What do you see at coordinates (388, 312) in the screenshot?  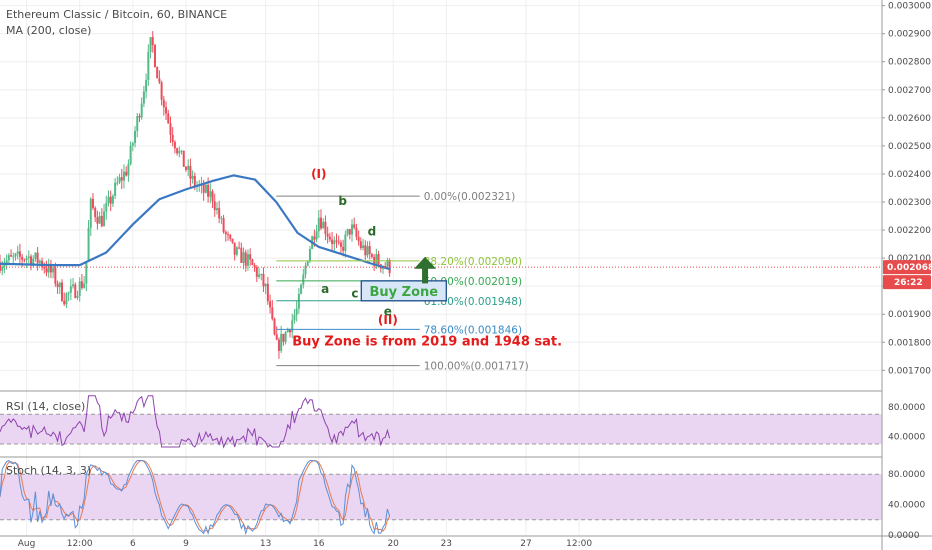 I see `wave-label: e` at bounding box center [388, 312].